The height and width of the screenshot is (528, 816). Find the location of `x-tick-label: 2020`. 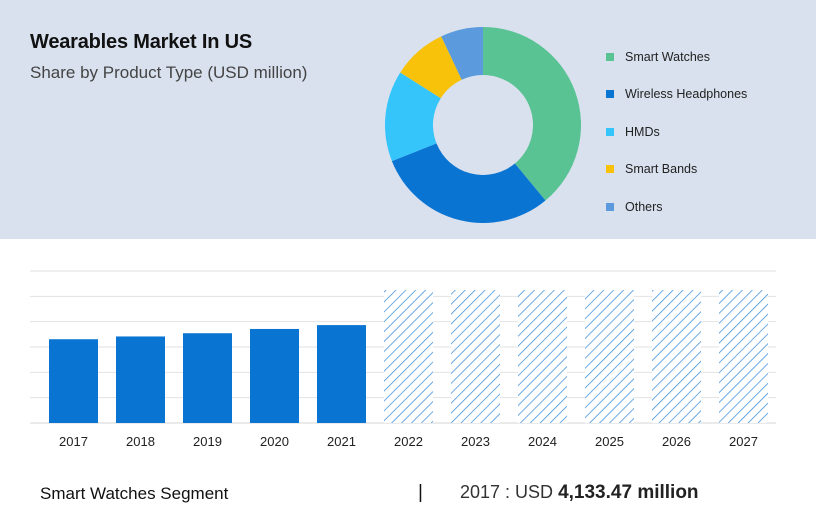

x-tick-label: 2020 is located at coordinates (274, 441).